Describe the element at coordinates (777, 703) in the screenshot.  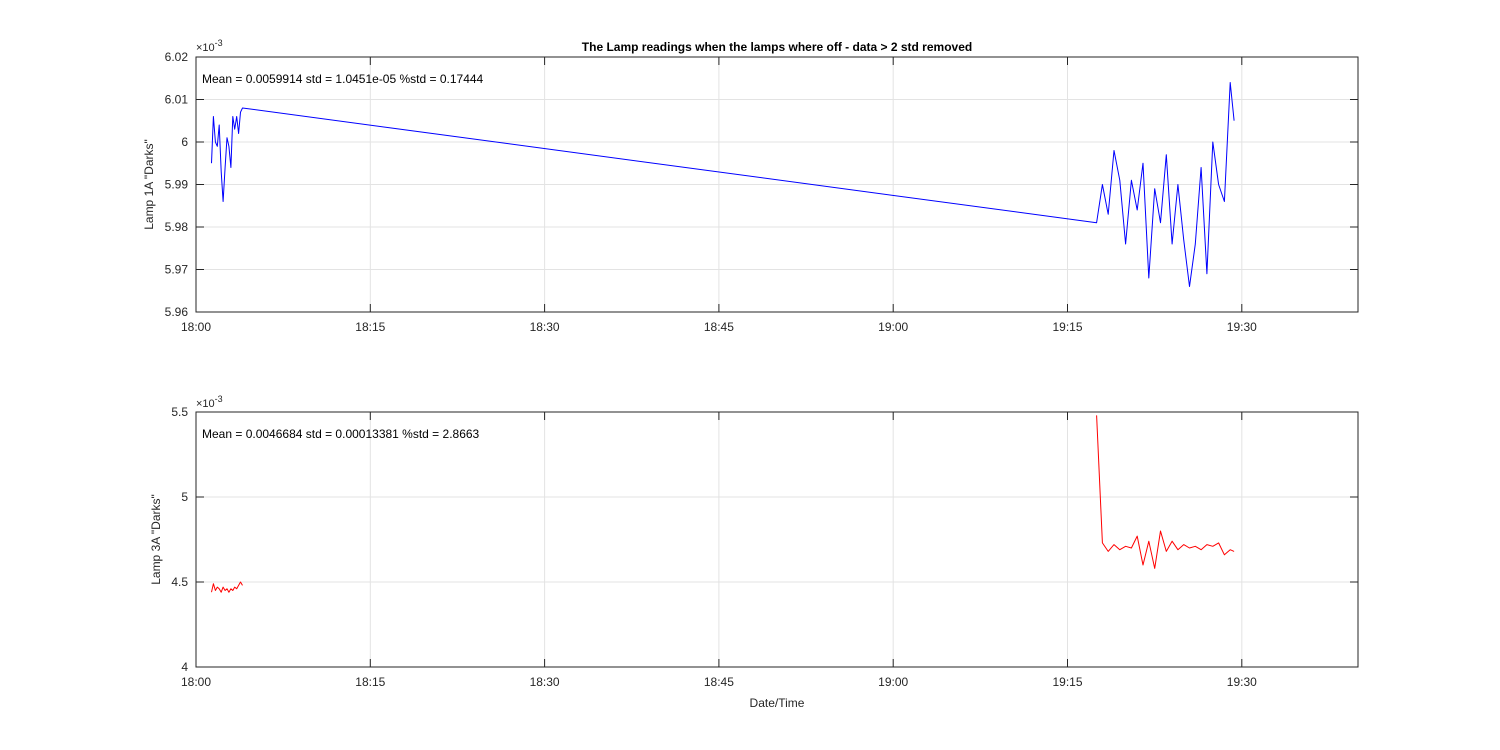
I see `x-axis-label: Date/Time` at that location.